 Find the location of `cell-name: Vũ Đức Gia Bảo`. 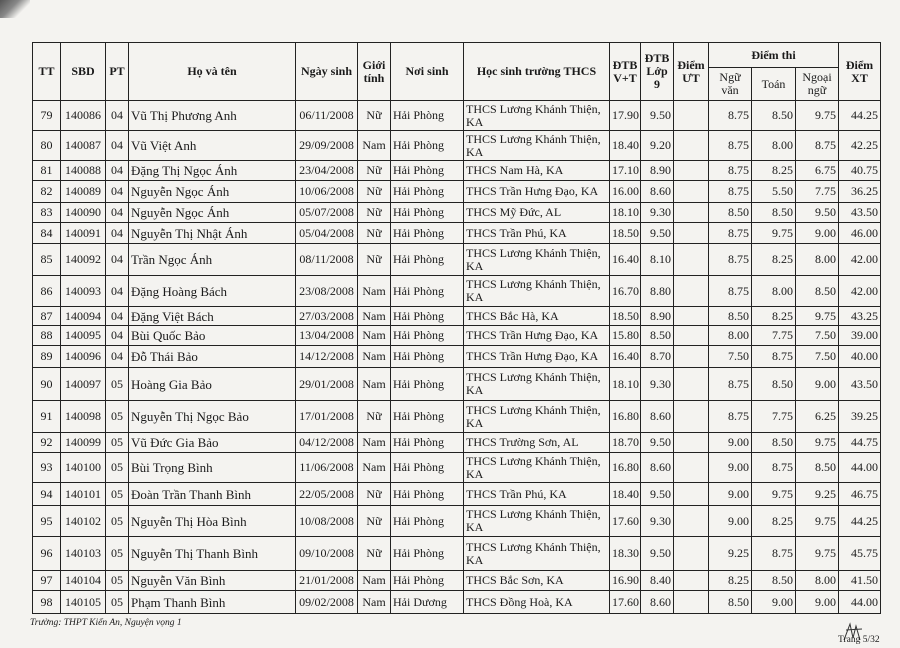

cell-name: Vũ Đức Gia Bảo is located at coordinates (212, 442).